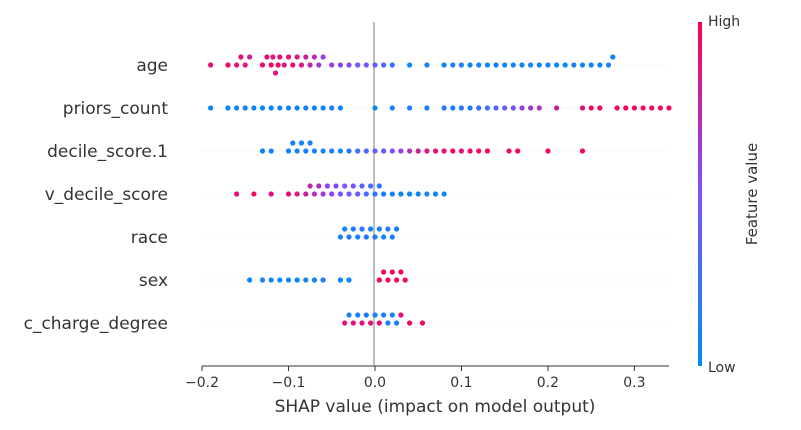 This screenshot has width=801, height=430. I want to click on x-axis-ticks: −0.2 −0.1 0.0 0.1 0.2 0.3, so click(415, 378).